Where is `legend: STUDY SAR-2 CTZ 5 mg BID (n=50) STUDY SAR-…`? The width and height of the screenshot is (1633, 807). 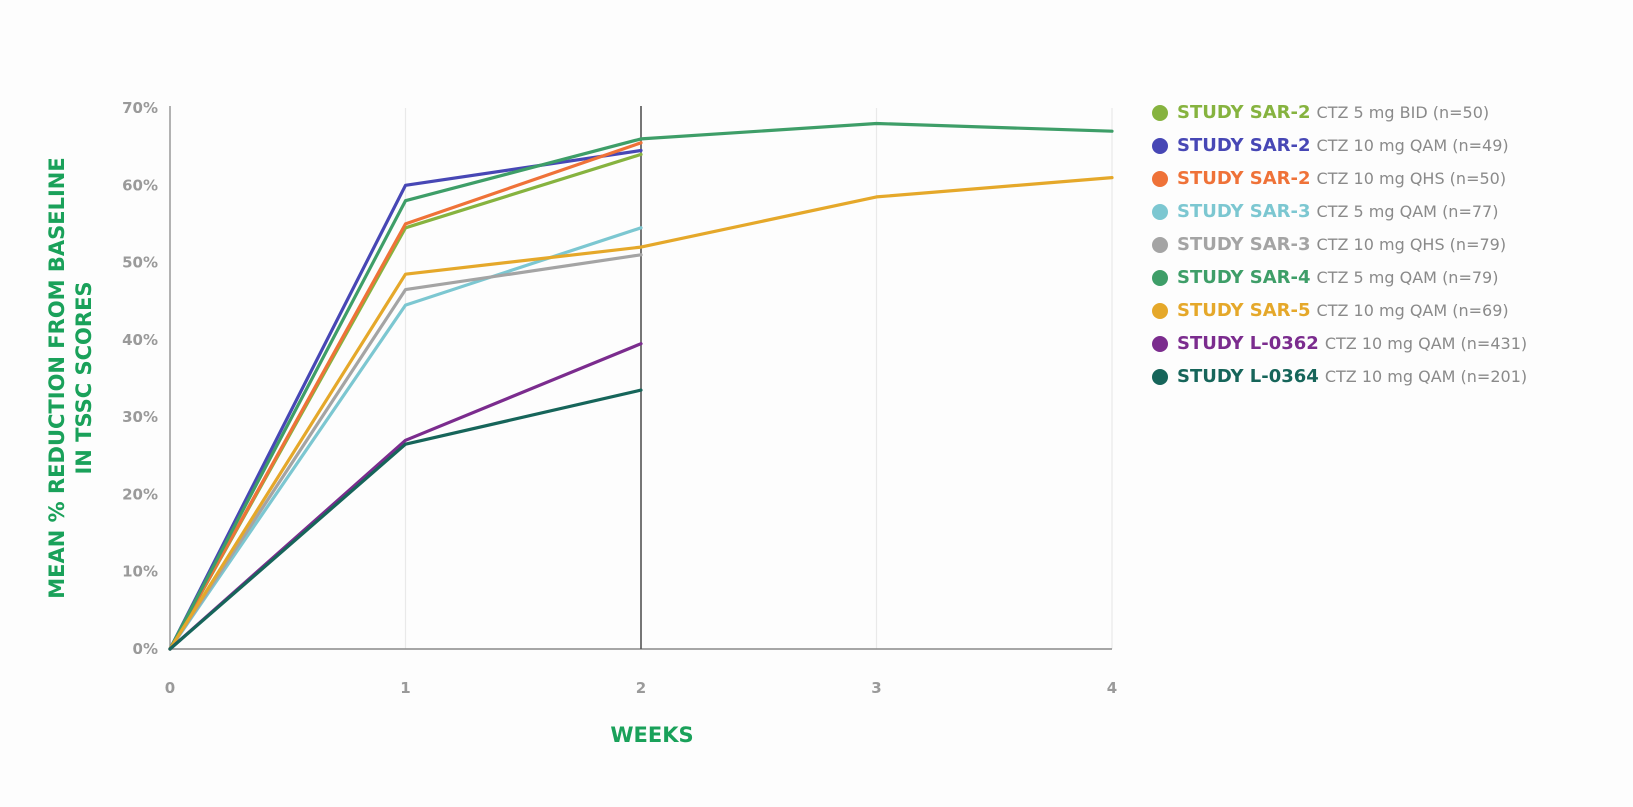 legend: STUDY SAR-2 CTZ 5 mg BID (n=50) STUDY SAR-… is located at coordinates (1387, 244).